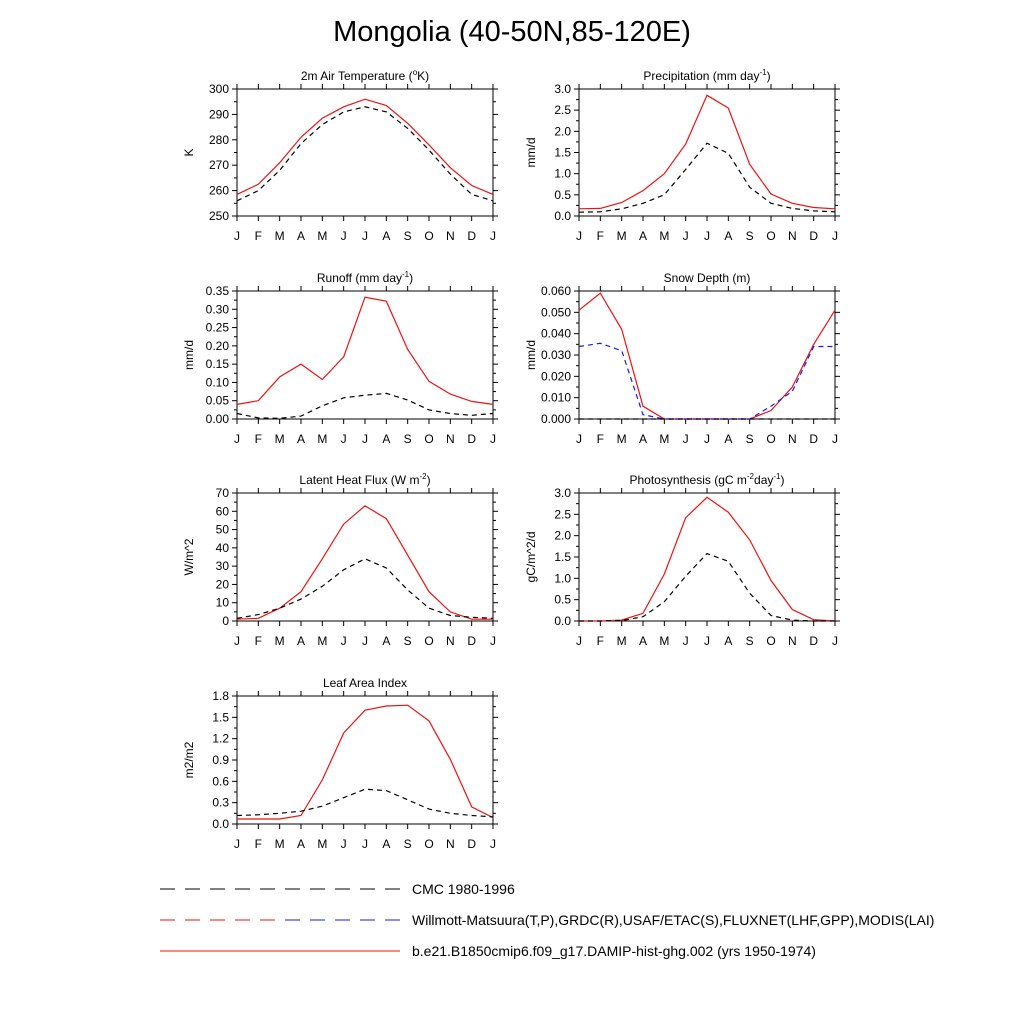 This screenshot has width=1024, height=1024. What do you see at coordinates (688, 480) in the screenshot?
I see `chart-title-text: Photosynthesis (gC m` at bounding box center [688, 480].